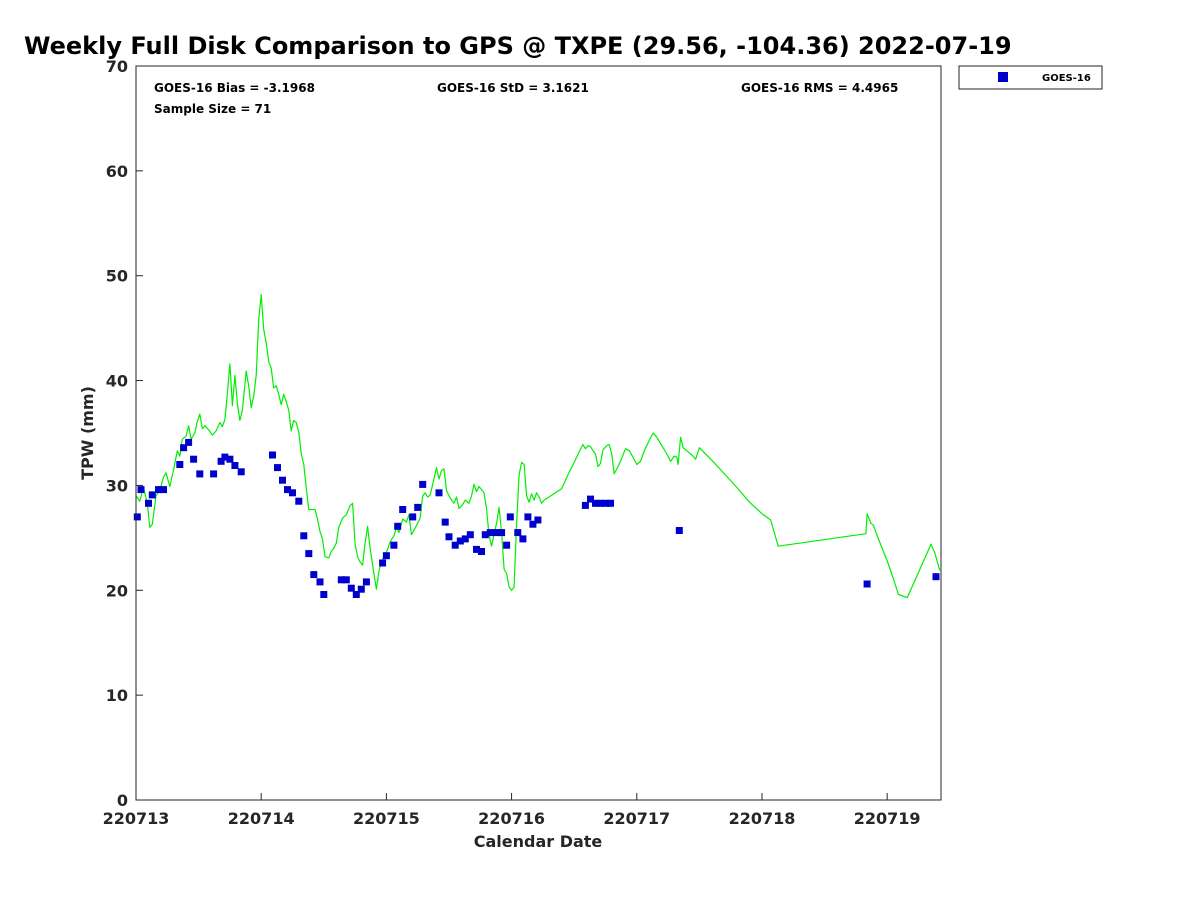 Image resolution: width=1200 pixels, height=900 pixels. What do you see at coordinates (136, 818) in the screenshot?
I see `x-tick-label: 220713` at bounding box center [136, 818].